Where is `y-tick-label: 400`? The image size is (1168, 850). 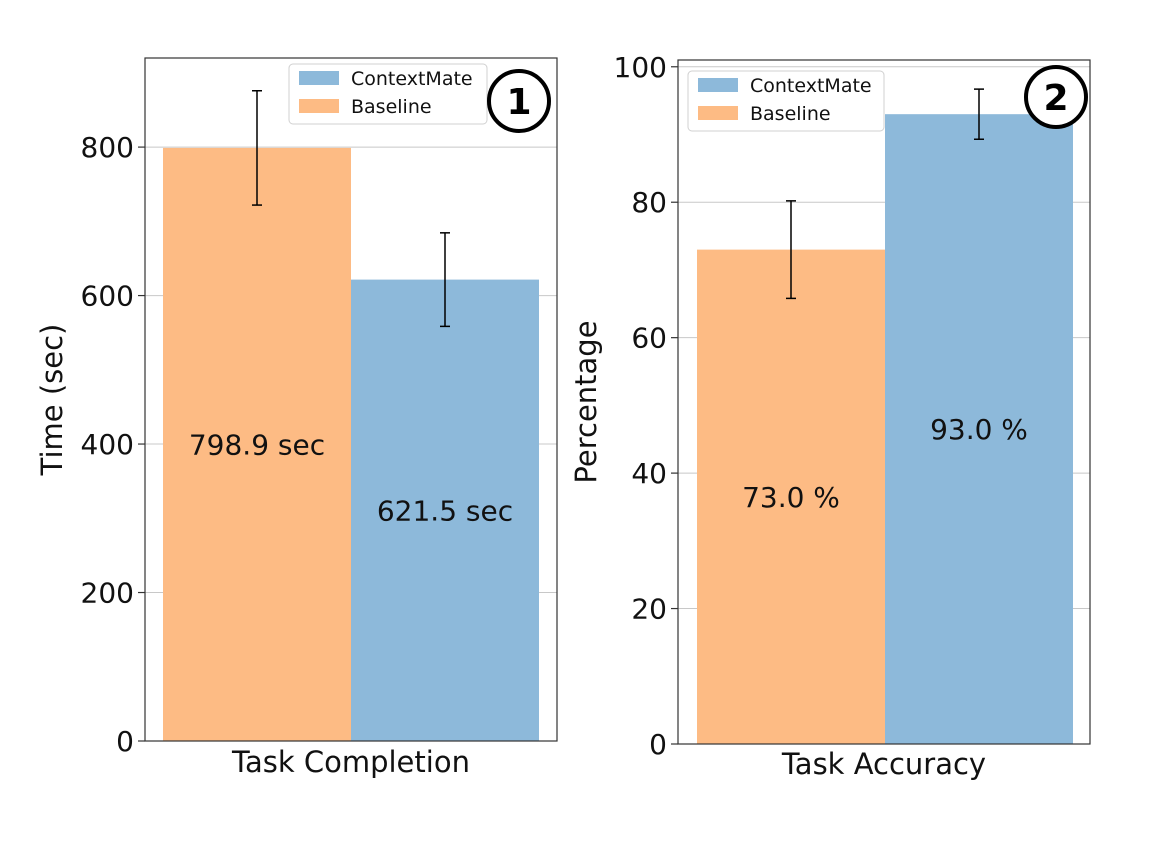
y-tick-label: 400 is located at coordinates (107, 444).